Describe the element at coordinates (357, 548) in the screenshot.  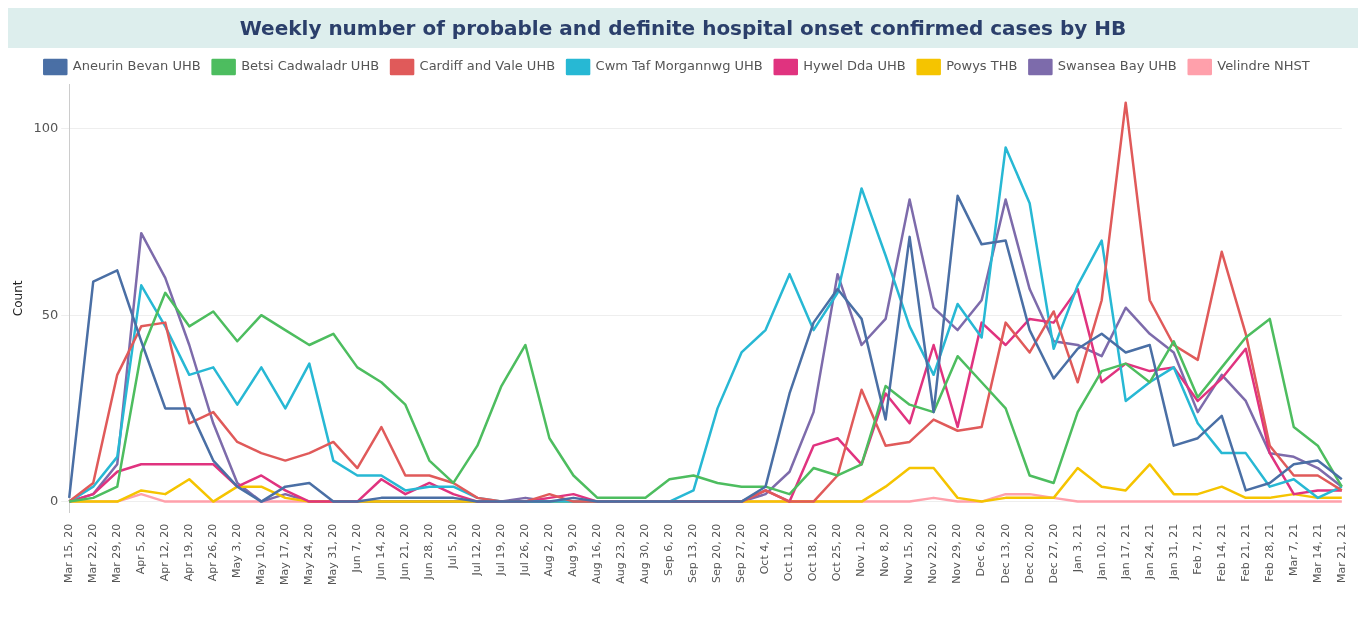
I see `x-tick-label: Jun 7, 20` at that location.